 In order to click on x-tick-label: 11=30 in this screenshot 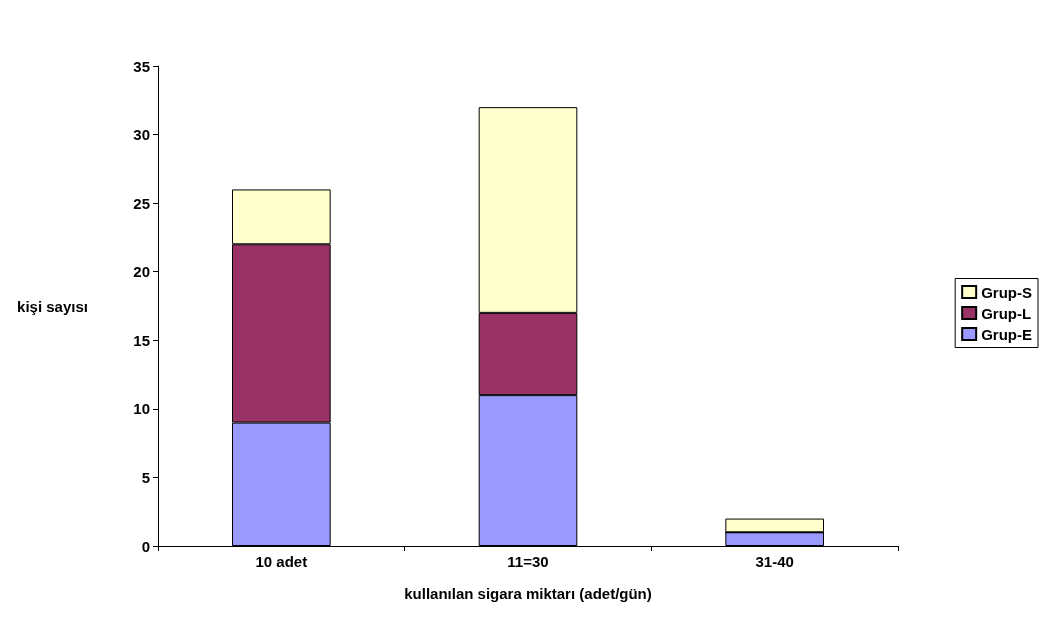, I will do `click(528, 561)`.